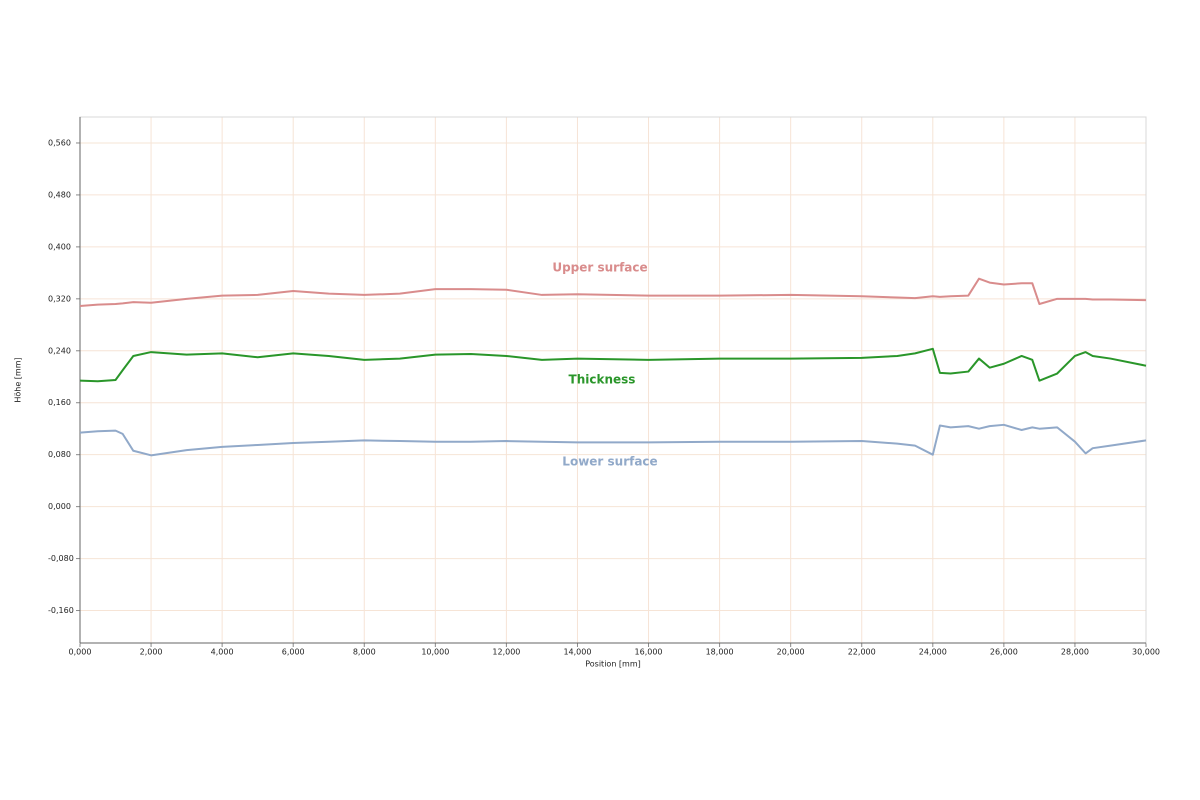 This screenshot has width=1200, height=800. What do you see at coordinates (720, 652) in the screenshot?
I see `x-tick-label: 18,000` at bounding box center [720, 652].